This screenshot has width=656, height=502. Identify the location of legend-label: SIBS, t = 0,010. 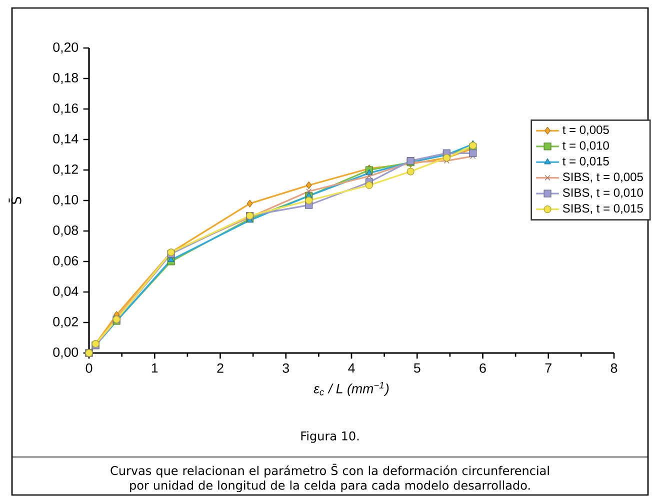
(602, 193).